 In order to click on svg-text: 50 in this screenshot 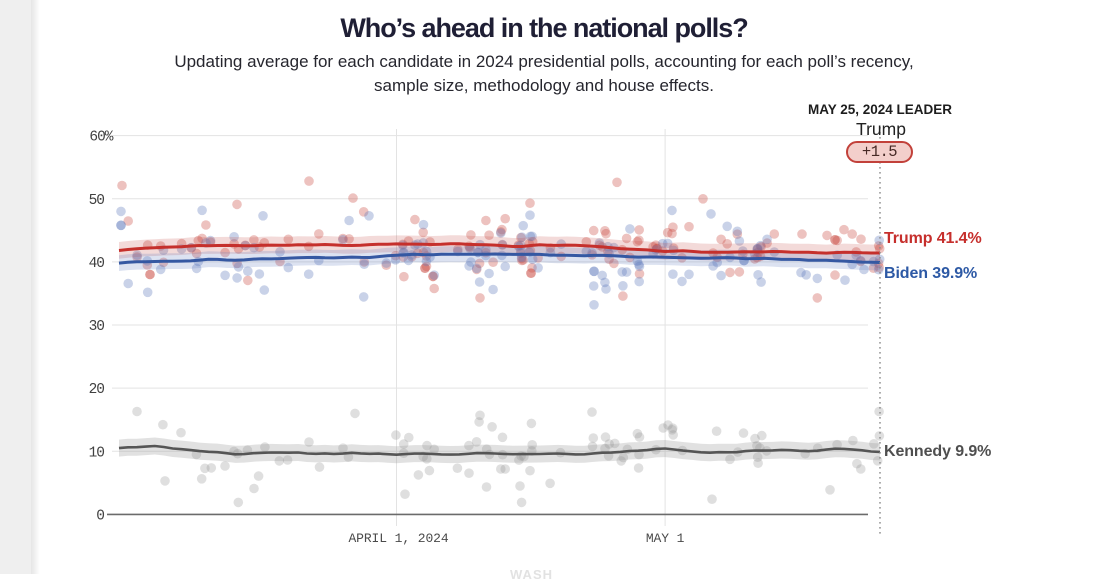, I will do `click(97, 201)`.